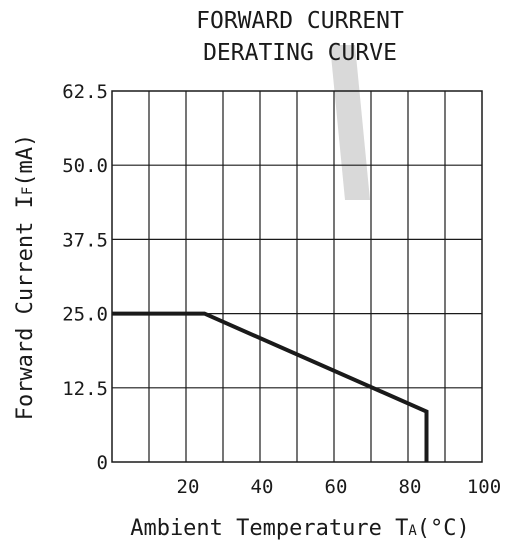  Describe the element at coordinates (410, 487) in the screenshot. I see `x-tick-label: 80` at that location.